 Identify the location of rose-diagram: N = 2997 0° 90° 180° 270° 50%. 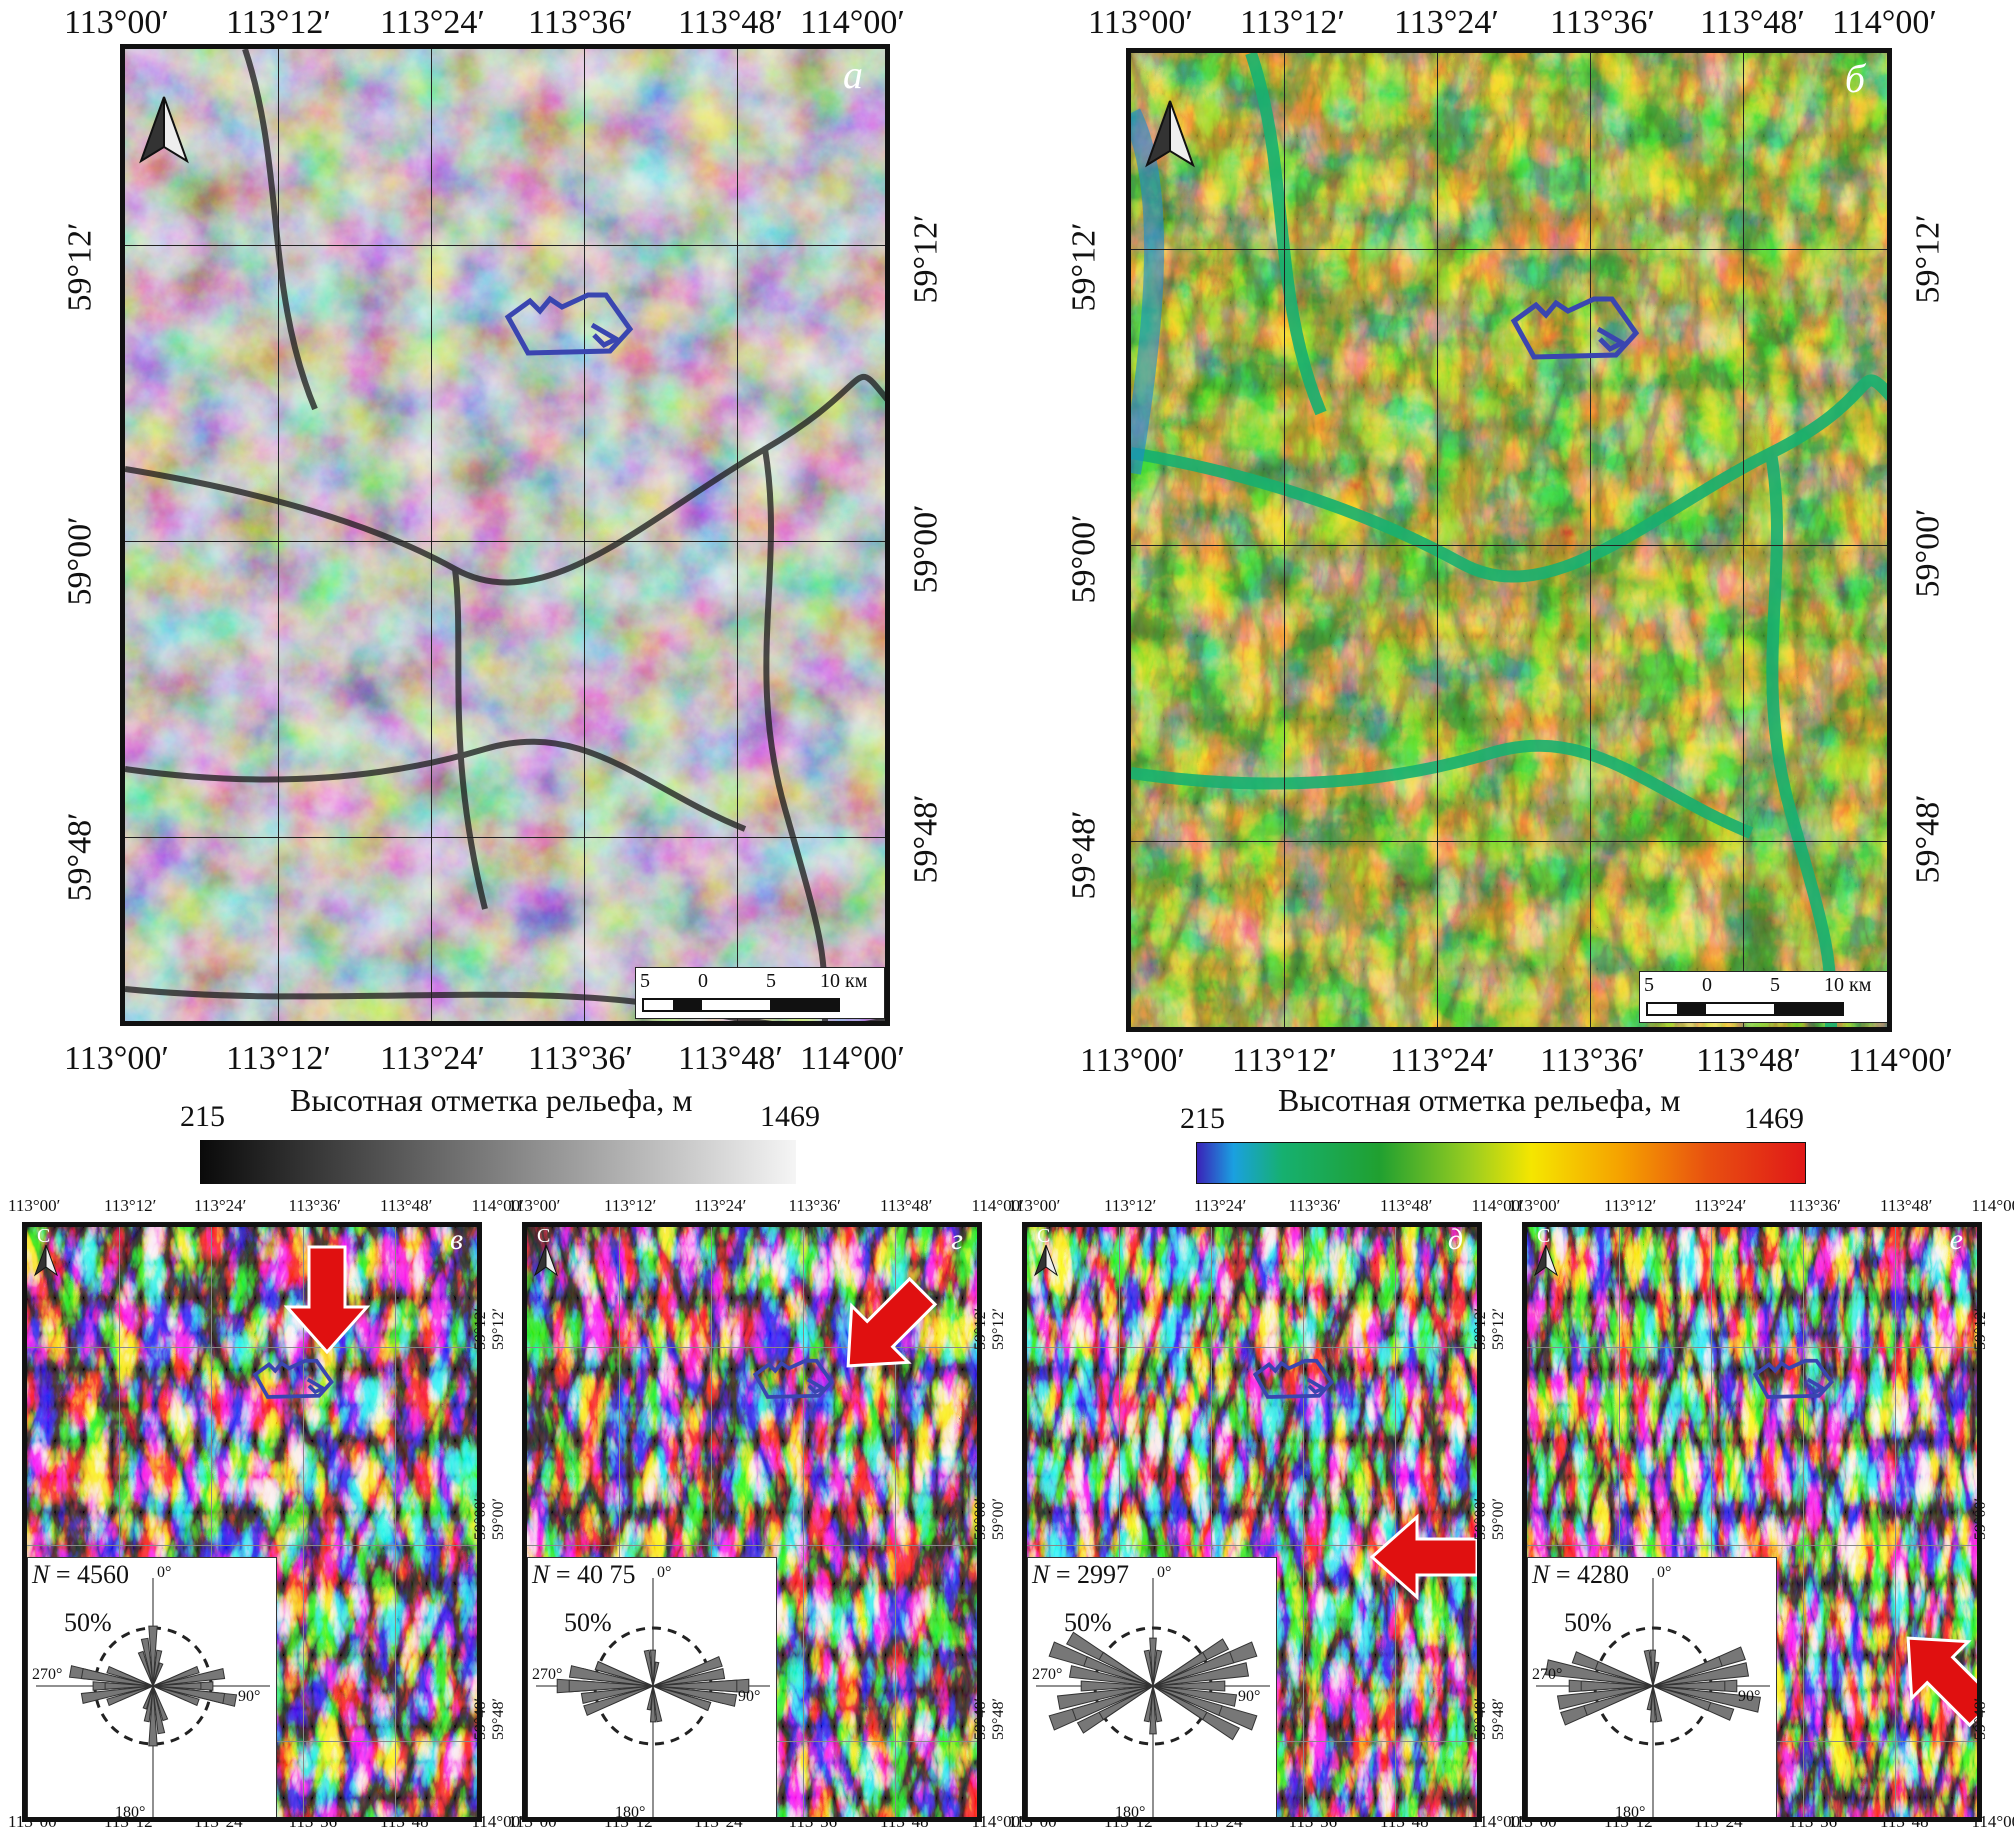
(1152, 1689).